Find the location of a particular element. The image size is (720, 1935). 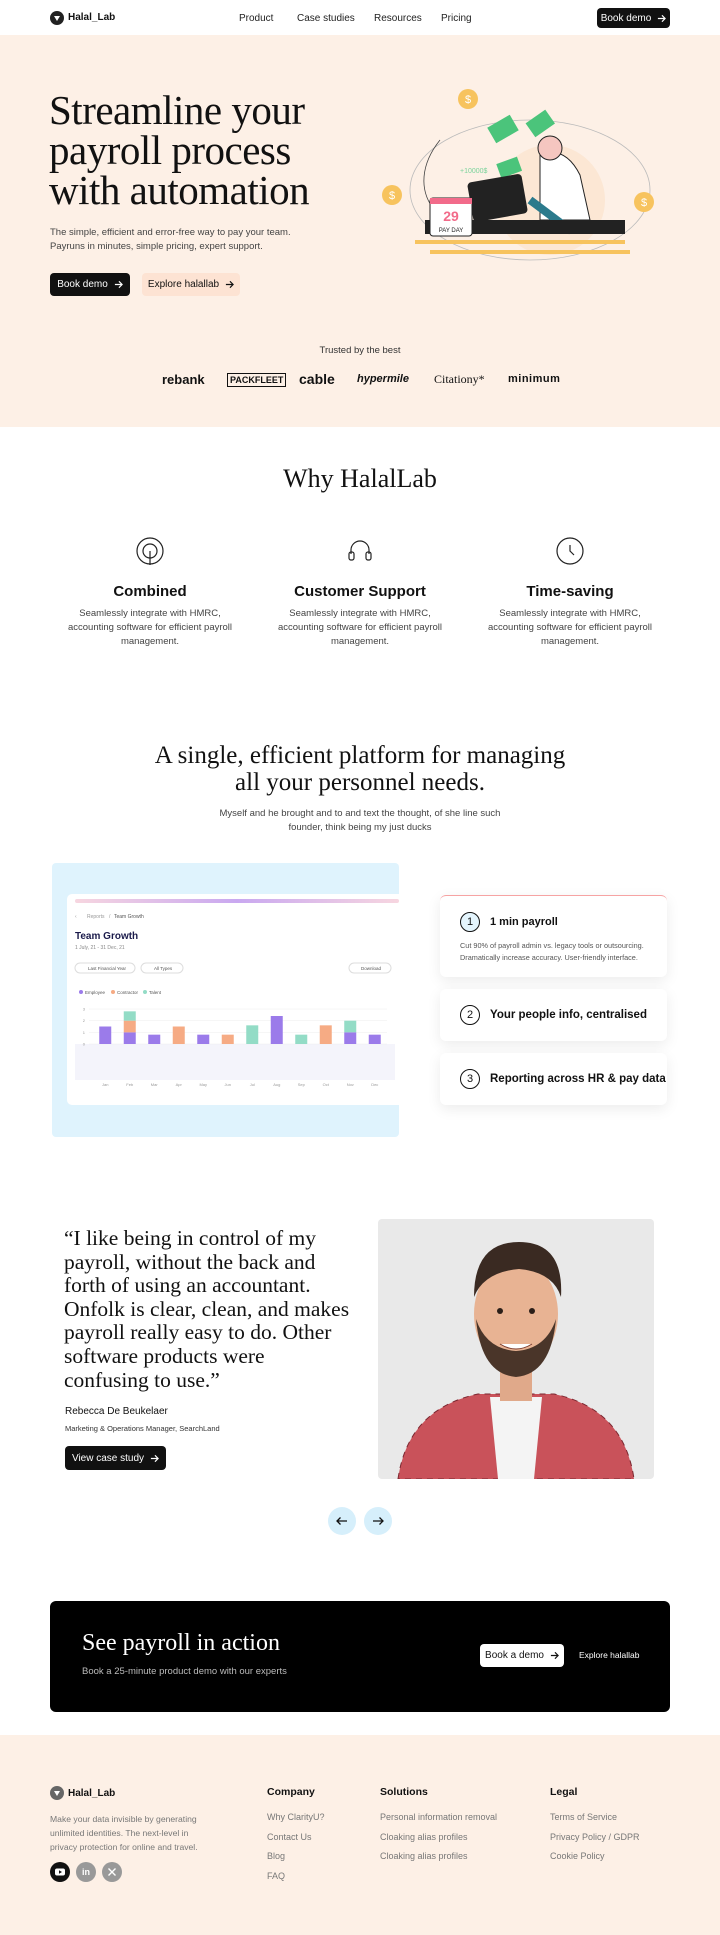

x-tick-label: May is located at coordinates (203, 1084).